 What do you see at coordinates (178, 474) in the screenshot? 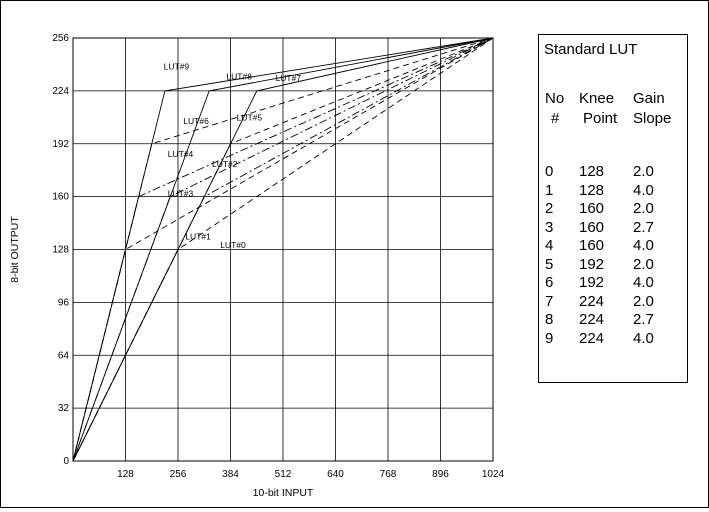
I see `x-tick-label: 256` at bounding box center [178, 474].